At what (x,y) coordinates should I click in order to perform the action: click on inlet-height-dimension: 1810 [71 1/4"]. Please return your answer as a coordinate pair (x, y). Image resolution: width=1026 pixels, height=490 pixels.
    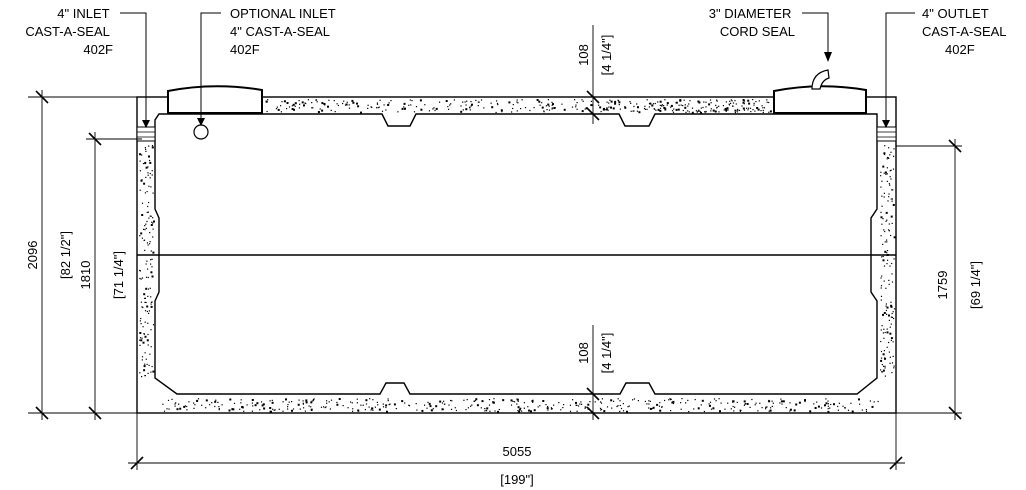
    Looking at the image, I should click on (110, 276).